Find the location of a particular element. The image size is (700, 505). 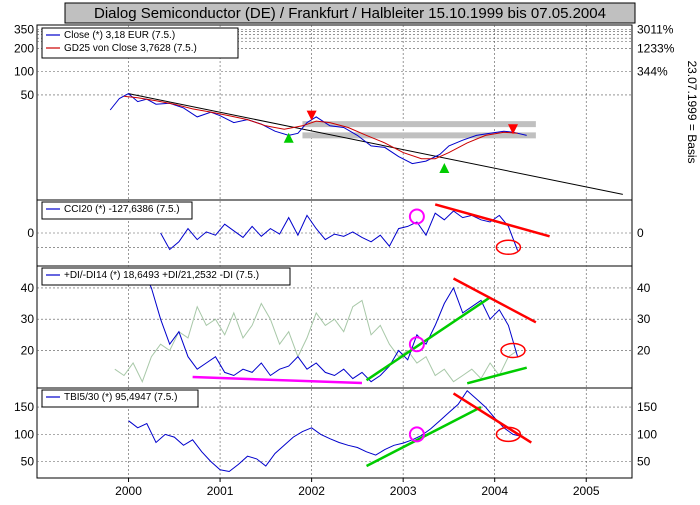

dmi-y-tick-label-right: 40 is located at coordinates (644, 288).